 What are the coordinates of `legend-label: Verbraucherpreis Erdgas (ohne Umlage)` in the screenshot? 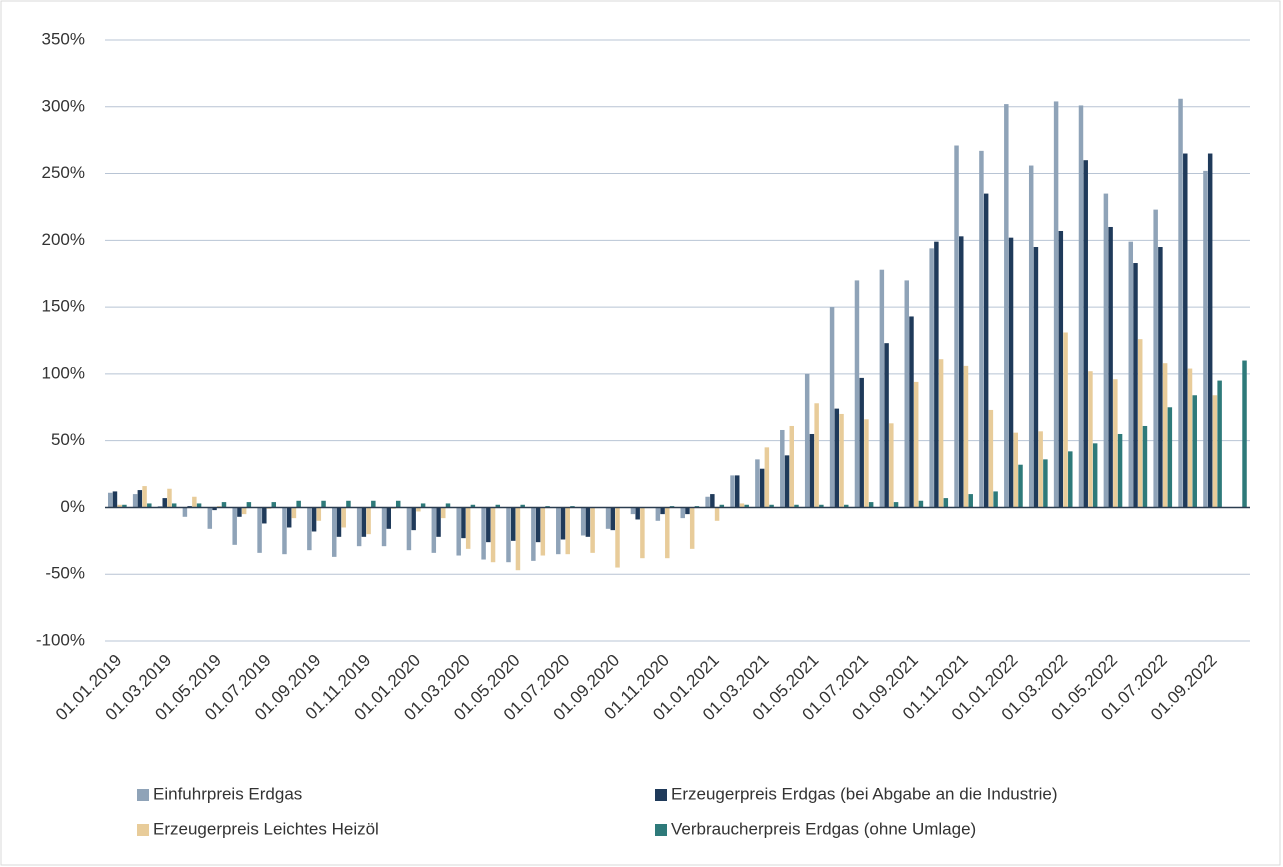 It's located at (823, 828).